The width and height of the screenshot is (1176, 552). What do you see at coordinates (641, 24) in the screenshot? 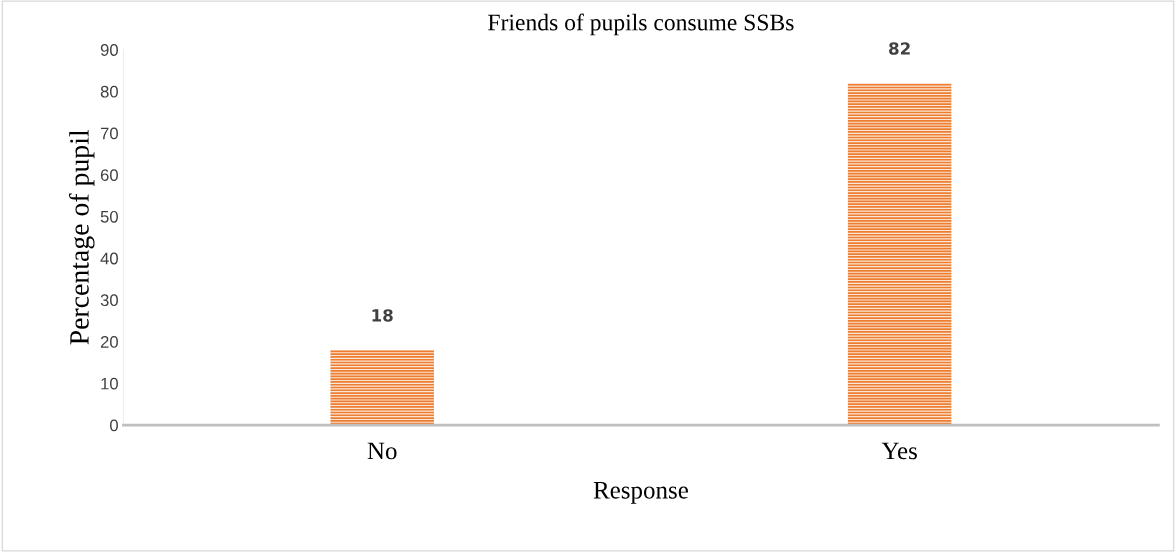
I see `chart-title: Friends of pupils consume SSBs` at bounding box center [641, 24].